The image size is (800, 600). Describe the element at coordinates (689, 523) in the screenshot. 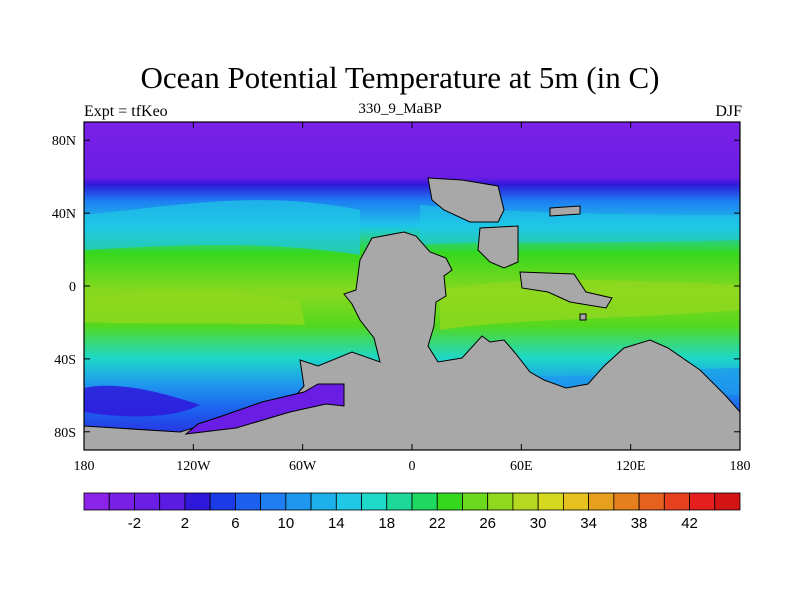

I see `colorbar-label: 42` at that location.